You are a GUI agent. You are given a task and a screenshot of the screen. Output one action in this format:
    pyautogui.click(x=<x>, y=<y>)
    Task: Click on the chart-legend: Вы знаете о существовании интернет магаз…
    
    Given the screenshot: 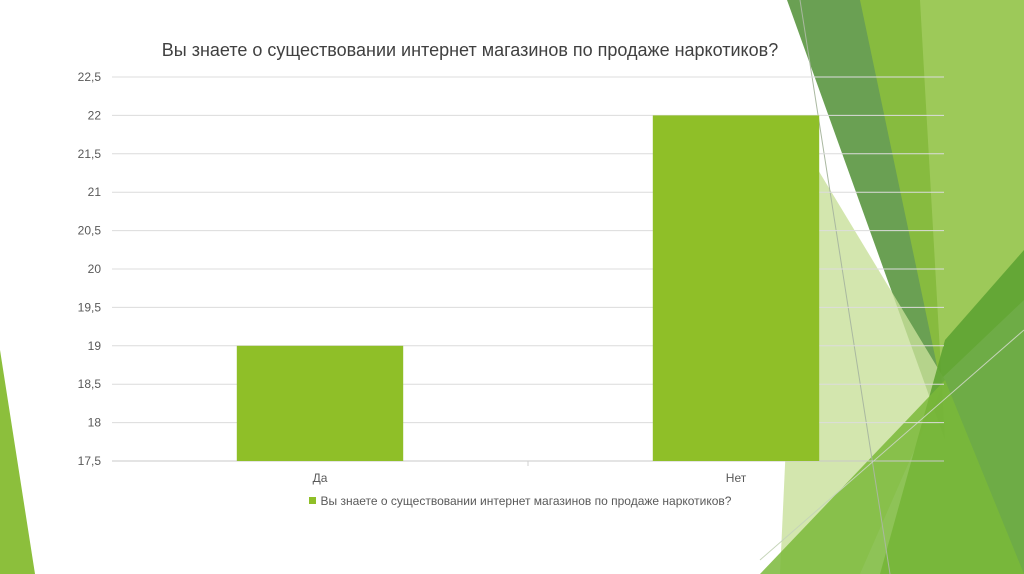 What is the action you would take?
    pyautogui.click(x=520, y=501)
    